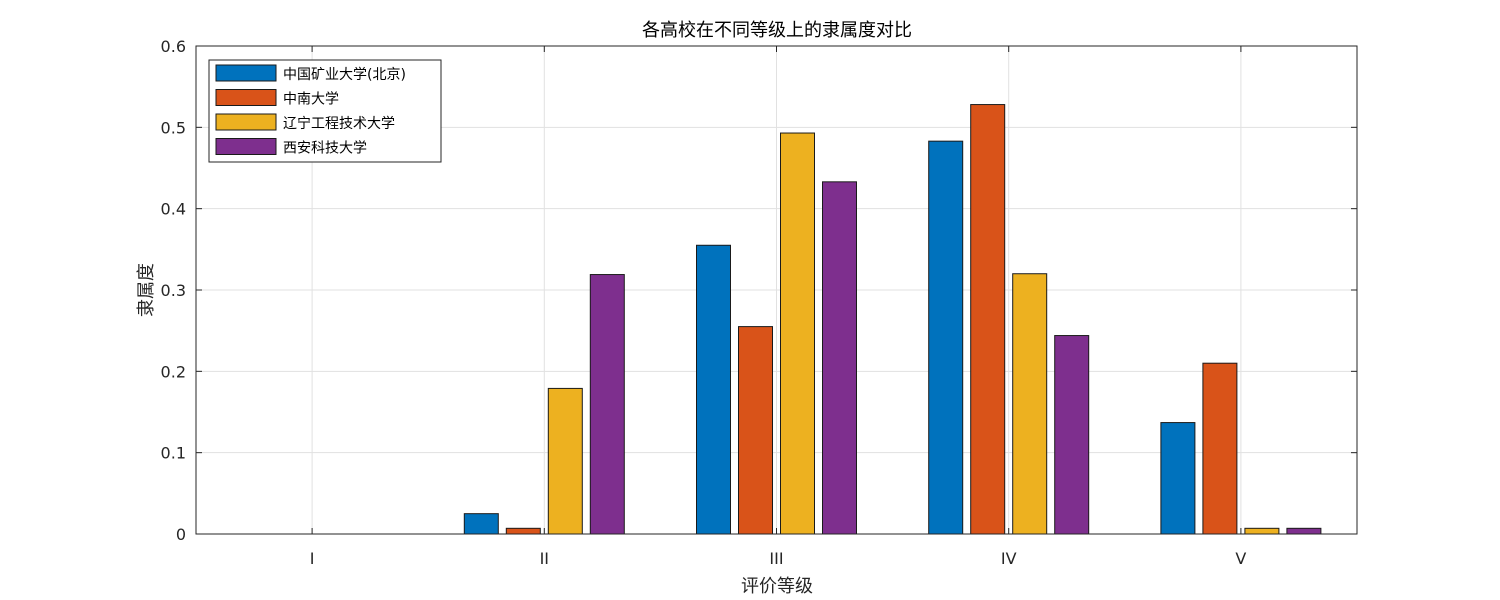 The height and width of the screenshot is (600, 1500). Describe the element at coordinates (173, 46) in the screenshot. I see `y-tick-label: 0.6` at that location.